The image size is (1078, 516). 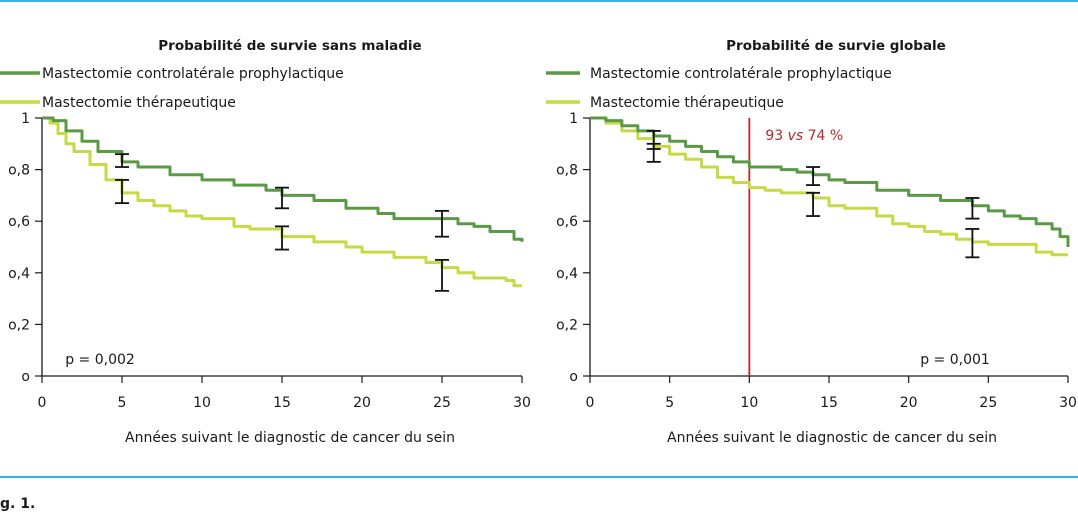 I want to click on p-value-label: p = 0,001, so click(x=955, y=360).